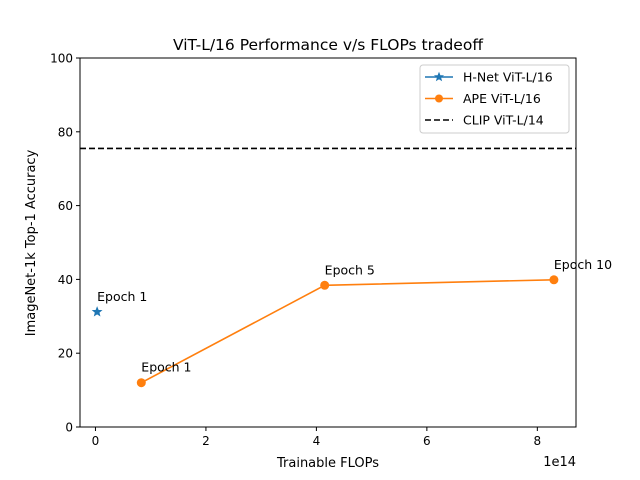 This screenshot has width=640, height=480. I want to click on legend-label: APE ViT-L/16, so click(502, 98).